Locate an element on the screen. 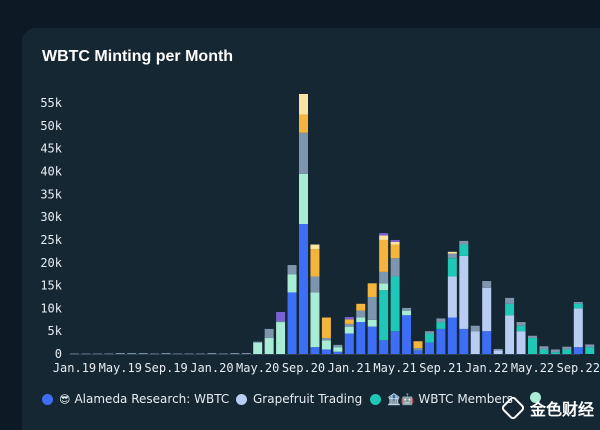  legend-item-other is located at coordinates (538, 397).